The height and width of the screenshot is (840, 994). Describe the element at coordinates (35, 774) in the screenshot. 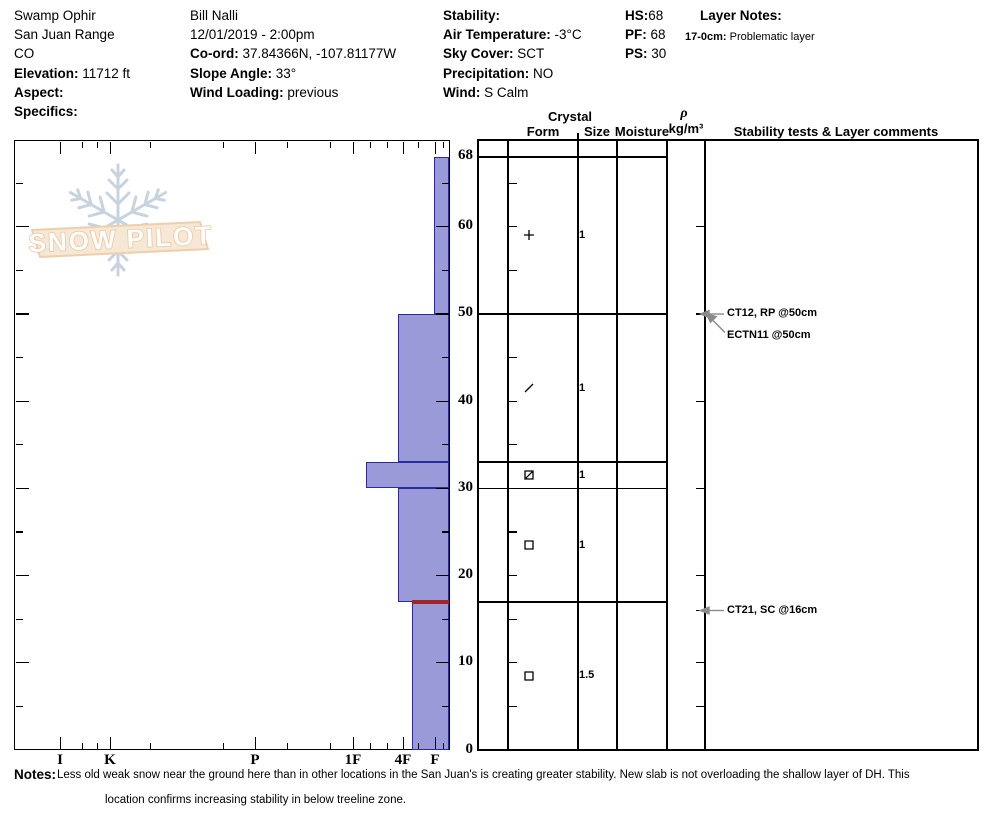

I see `notes-label: Notes:` at that location.